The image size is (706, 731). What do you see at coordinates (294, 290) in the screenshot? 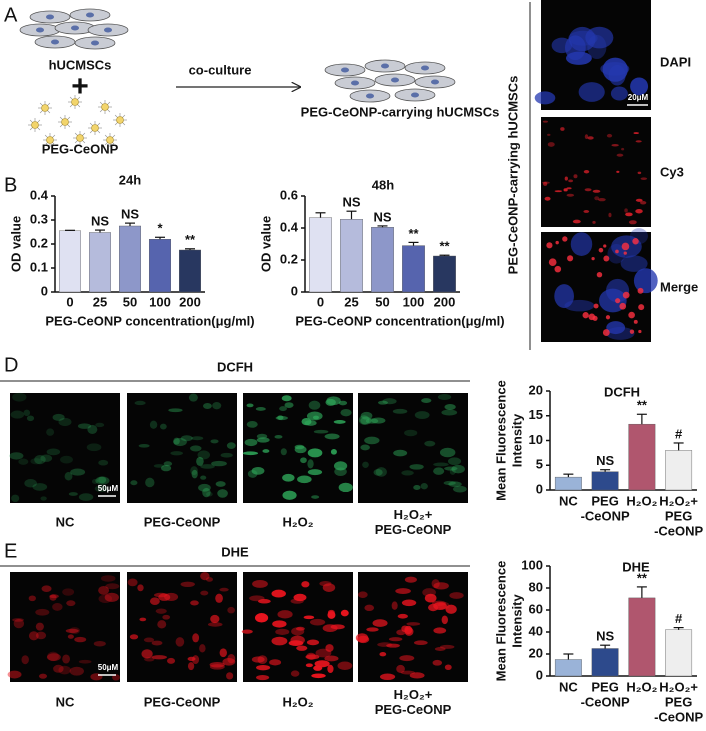
I see `y-tick-label: 0` at bounding box center [294, 290].